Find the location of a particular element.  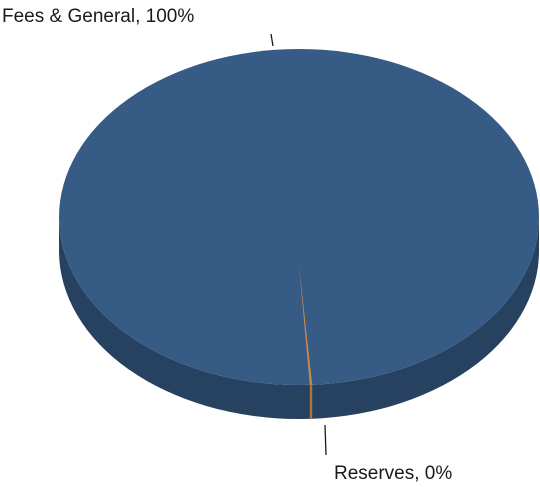

pie-slice-reserves is located at coordinates (306, 325).